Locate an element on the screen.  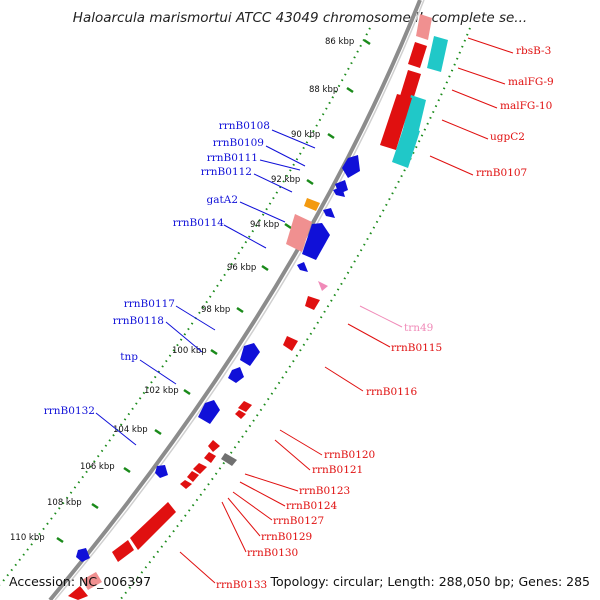
tick-label: 92 kbp is located at coordinates (285, 180).